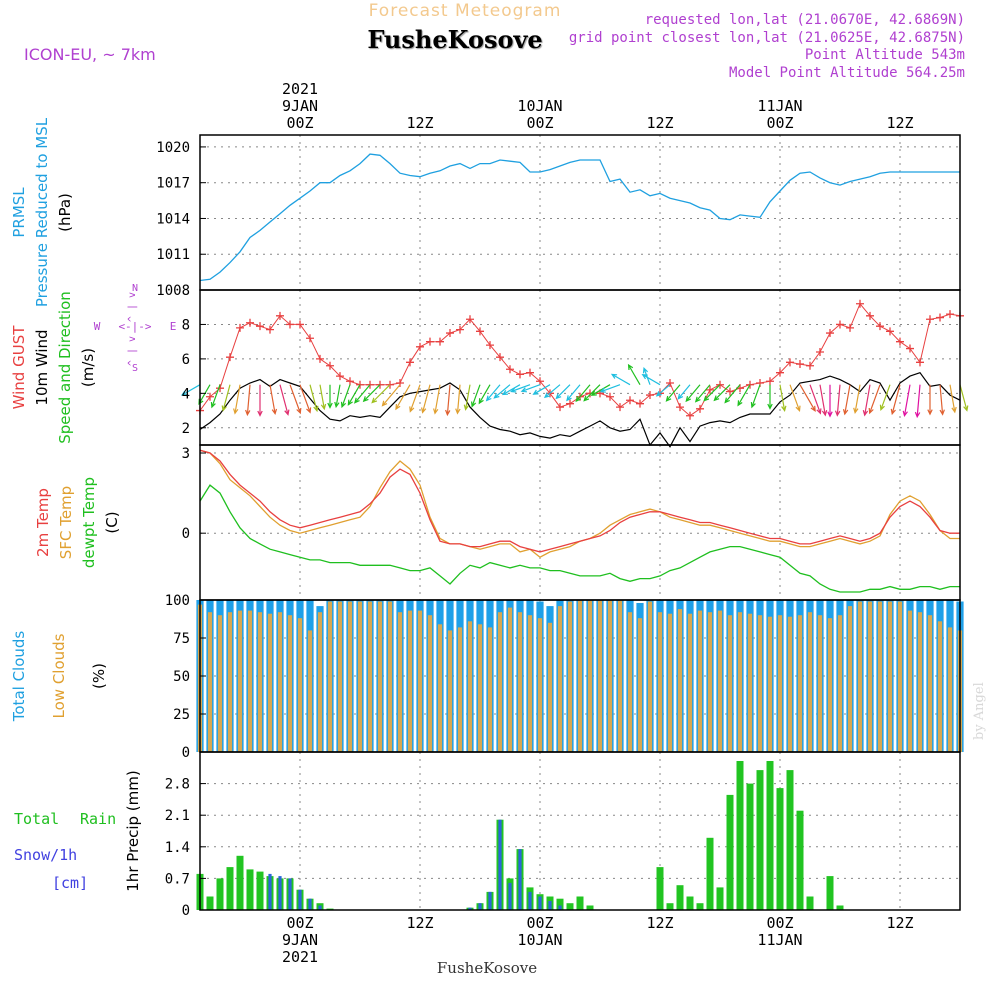 This screenshot has height=1000, width=1000. Describe the element at coordinates (173, 148) in the screenshot. I see `y-tick-label: 1020` at that location.